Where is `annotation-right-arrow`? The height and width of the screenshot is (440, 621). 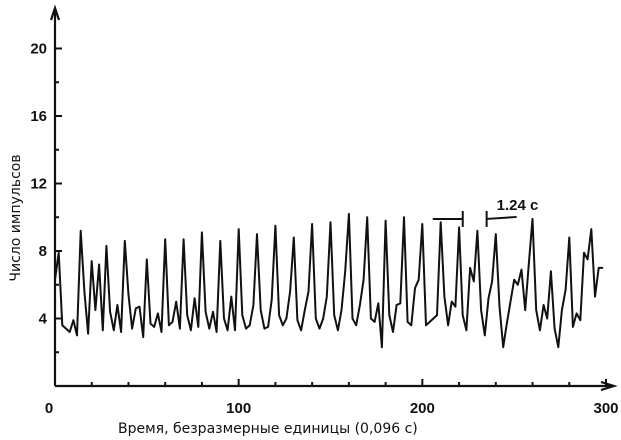
annotation-right-arrow is located at coordinates (501, 217).